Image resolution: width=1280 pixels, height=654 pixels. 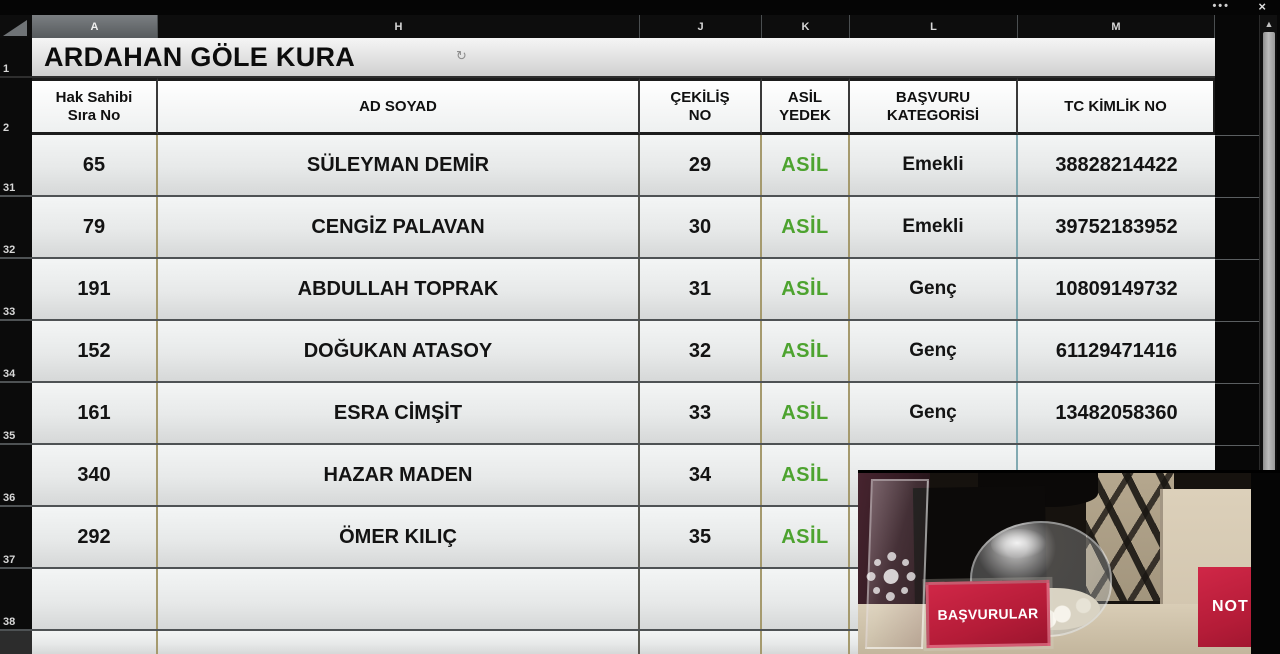 I want to click on header-sira-no: Hak Sahibi Sıra No, so click(x=95, y=106).